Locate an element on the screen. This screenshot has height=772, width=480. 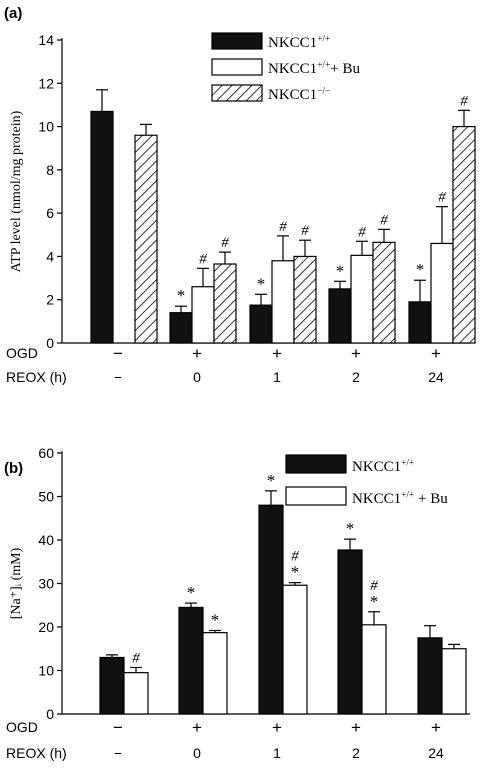
y-tick-label: 8 is located at coordinates (50, 170).